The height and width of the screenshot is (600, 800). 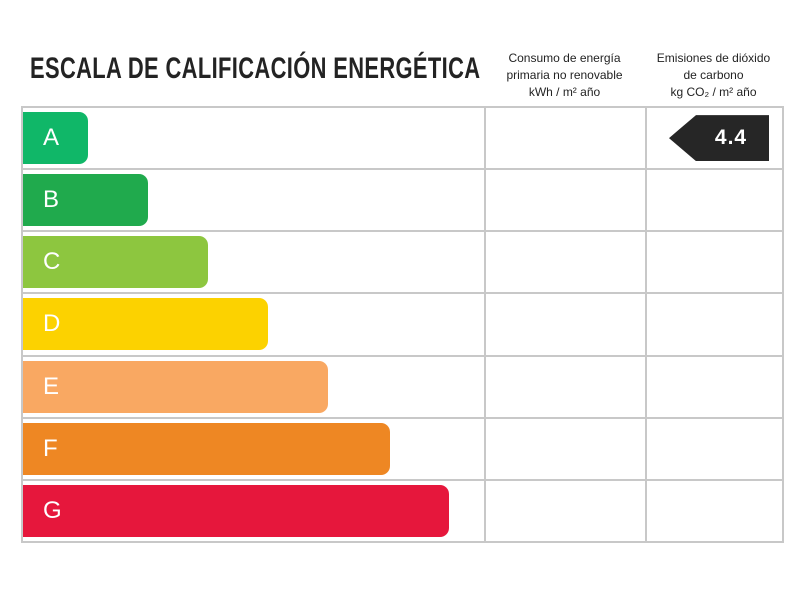 What do you see at coordinates (254, 262) in the screenshot?
I see `scale-cell: C` at bounding box center [254, 262].